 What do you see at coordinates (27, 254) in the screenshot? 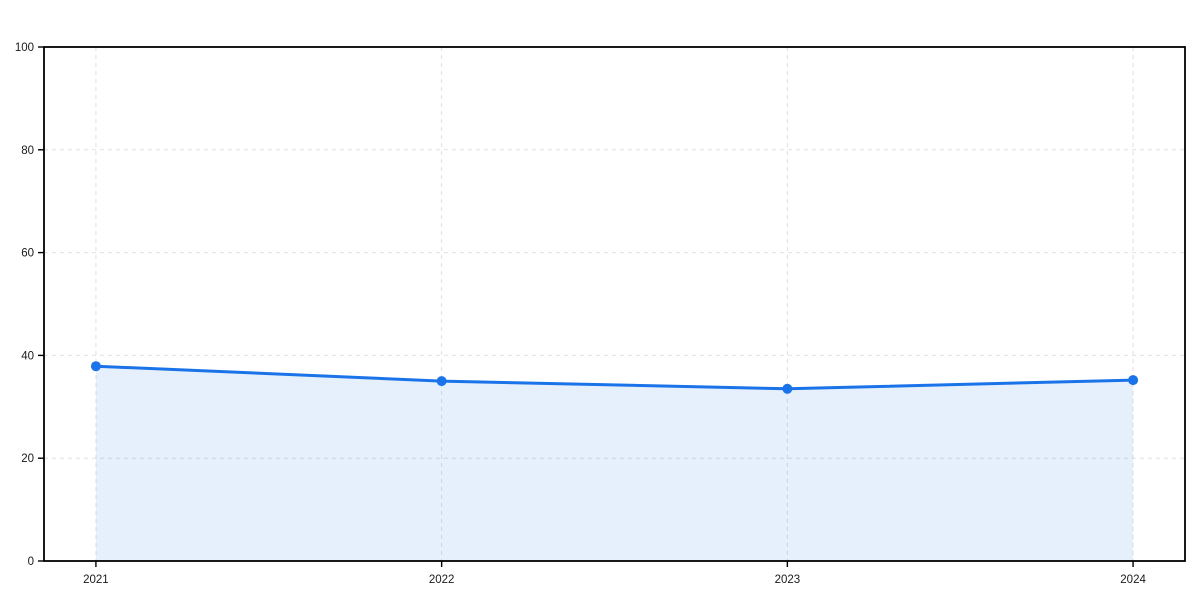
I see `y-tick-label: 60` at bounding box center [27, 254].